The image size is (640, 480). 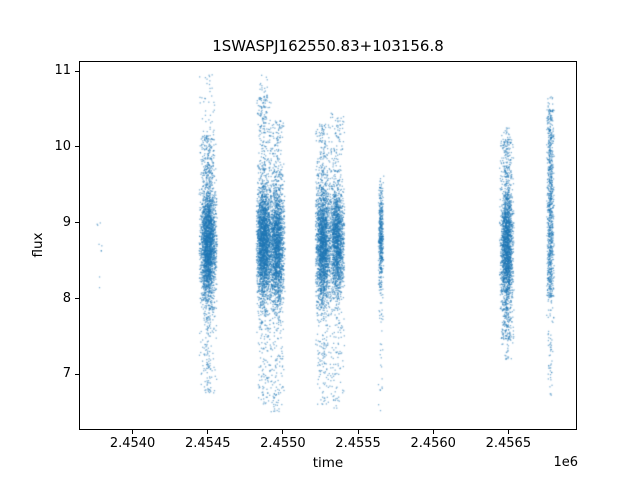 I want to click on chart-title: 1SWASPJ162550.83+103156.8, so click(x=328, y=46).